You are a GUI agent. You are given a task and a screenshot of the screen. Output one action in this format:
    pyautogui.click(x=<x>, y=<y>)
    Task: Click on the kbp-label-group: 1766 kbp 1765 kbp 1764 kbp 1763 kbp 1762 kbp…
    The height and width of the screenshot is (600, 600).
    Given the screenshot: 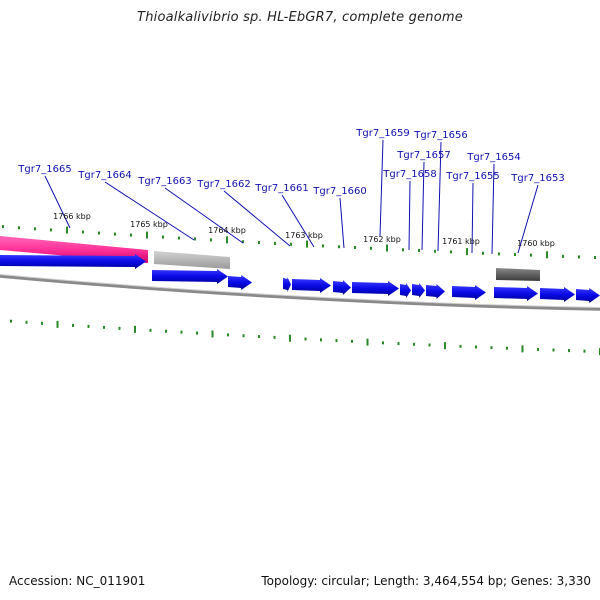 What is the action you would take?
    pyautogui.click(x=304, y=230)
    